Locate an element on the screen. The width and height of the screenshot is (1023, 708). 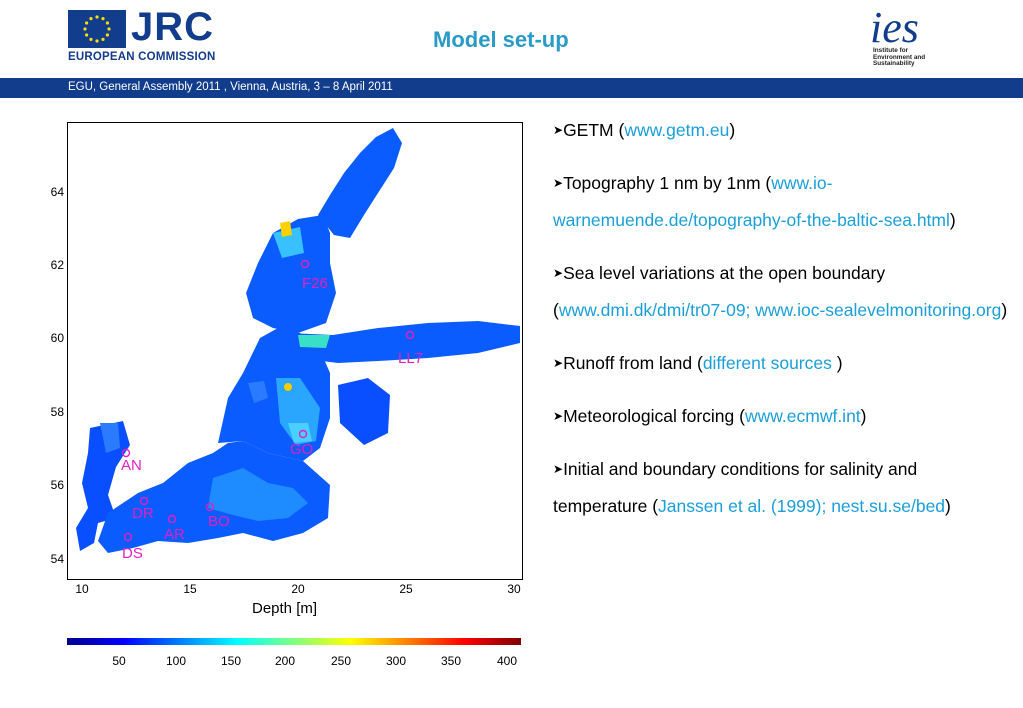
x-tick-label: 10 is located at coordinates (82, 589).